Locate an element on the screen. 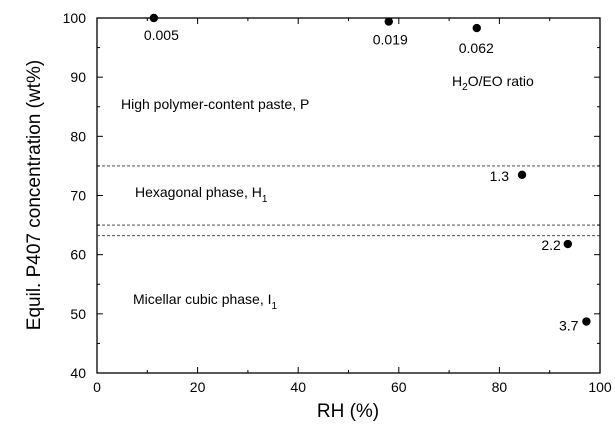  y-tick-label-70: 70 is located at coordinates (78, 196).